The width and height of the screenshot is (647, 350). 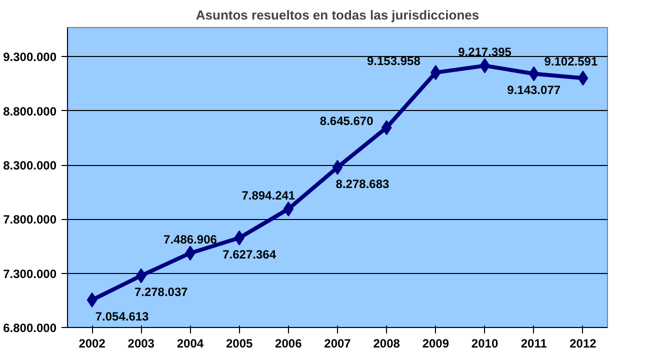 What do you see at coordinates (485, 52) in the screenshot?
I see `data-label: 9.217.395` at bounding box center [485, 52].